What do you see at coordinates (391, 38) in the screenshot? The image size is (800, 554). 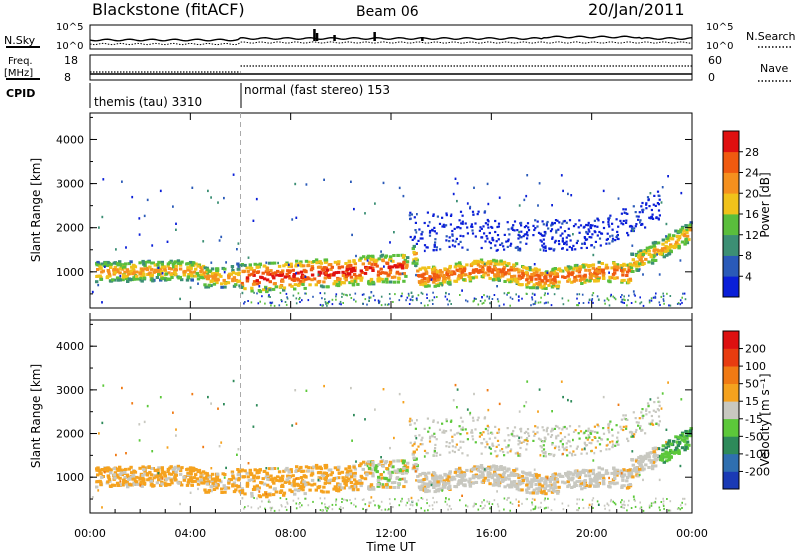 I see `nsky-trace` at bounding box center [391, 38].